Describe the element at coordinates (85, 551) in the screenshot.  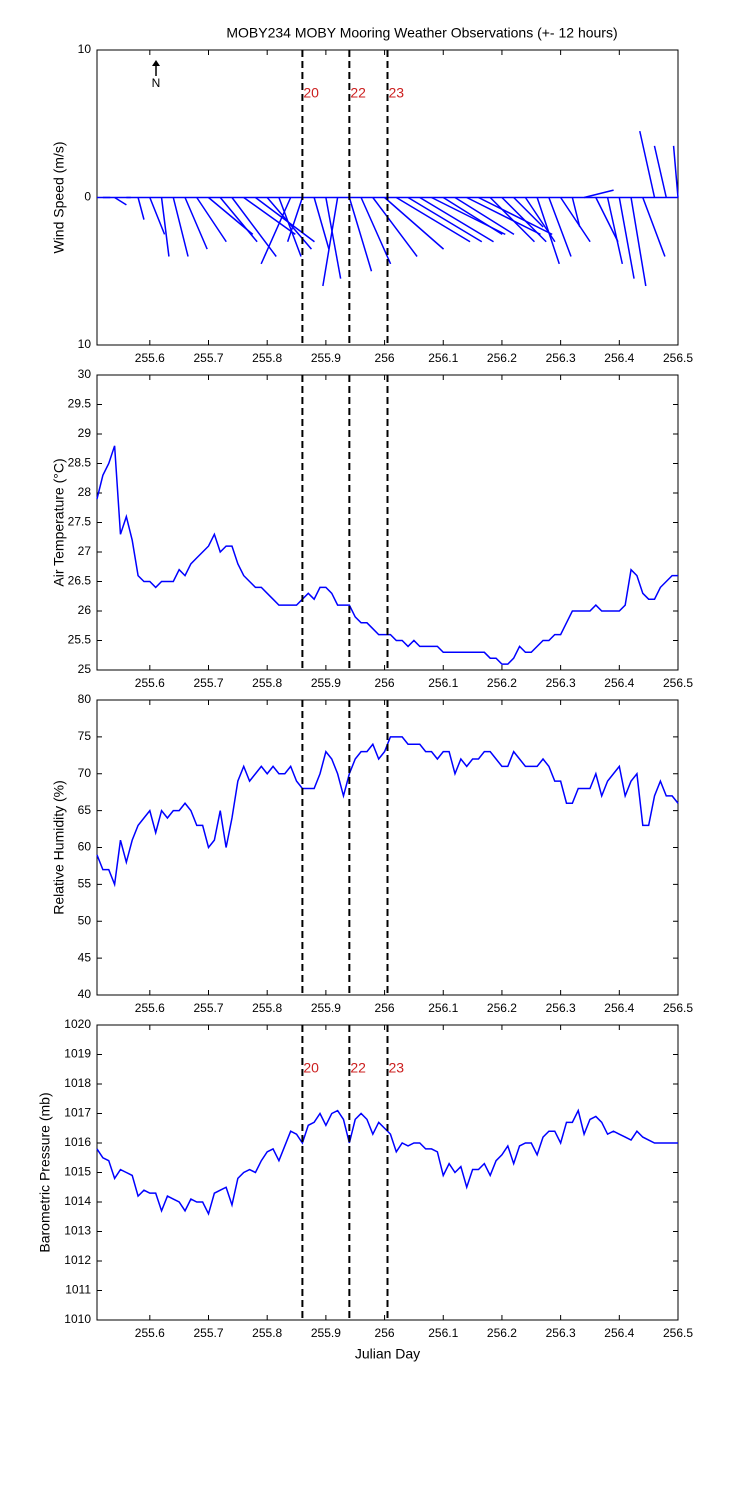
I see `y-tick-label: 27` at that location.